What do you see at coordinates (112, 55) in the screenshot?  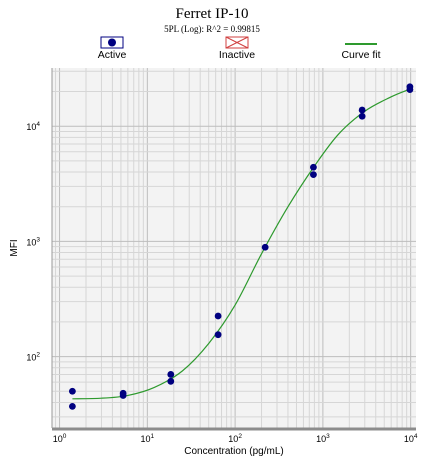 I see `legend-label-active: Active` at bounding box center [112, 55].